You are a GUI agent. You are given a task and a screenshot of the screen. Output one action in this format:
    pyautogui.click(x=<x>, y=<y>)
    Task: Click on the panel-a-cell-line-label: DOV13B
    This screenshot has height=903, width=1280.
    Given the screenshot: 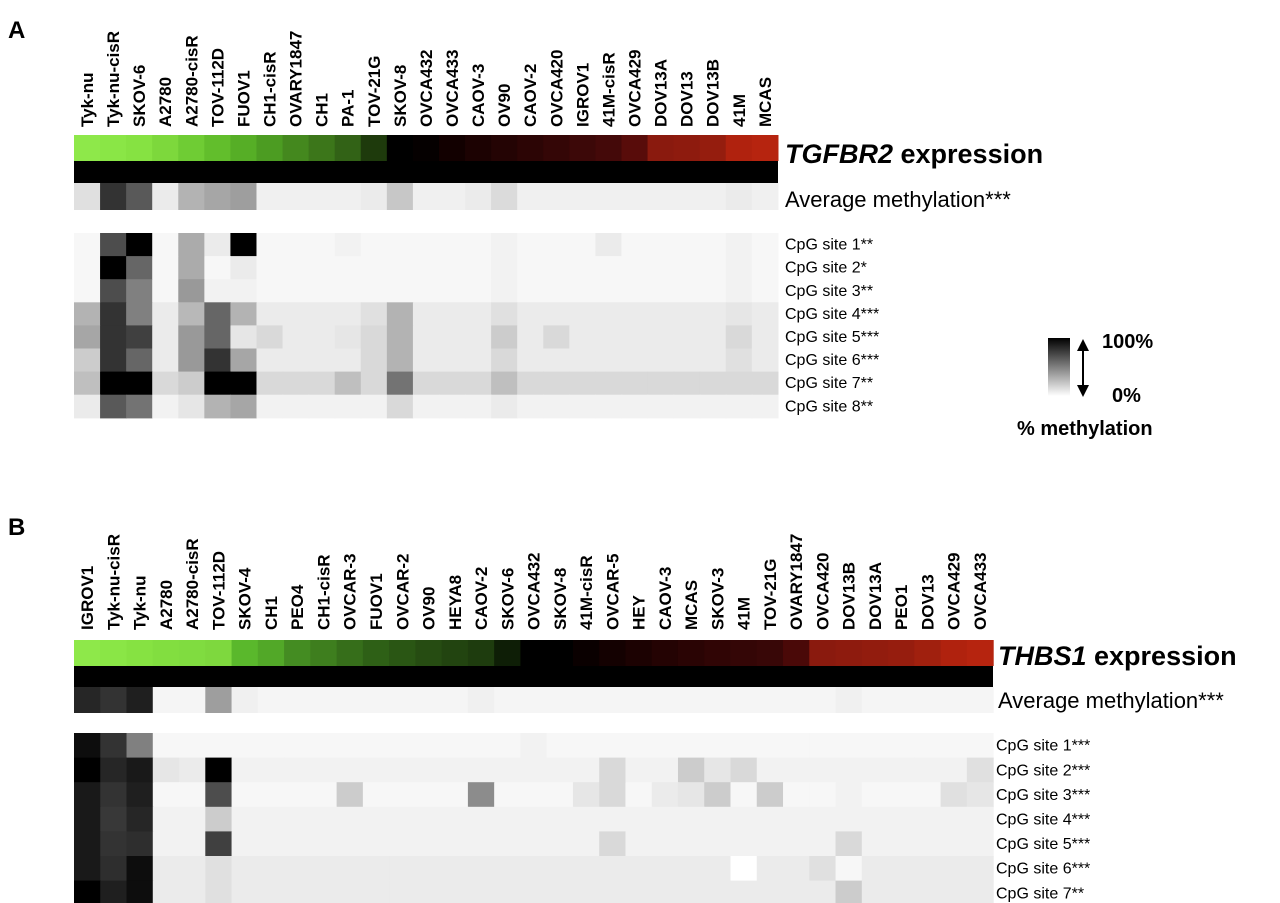 What is the action you would take?
    pyautogui.click(x=713, y=93)
    